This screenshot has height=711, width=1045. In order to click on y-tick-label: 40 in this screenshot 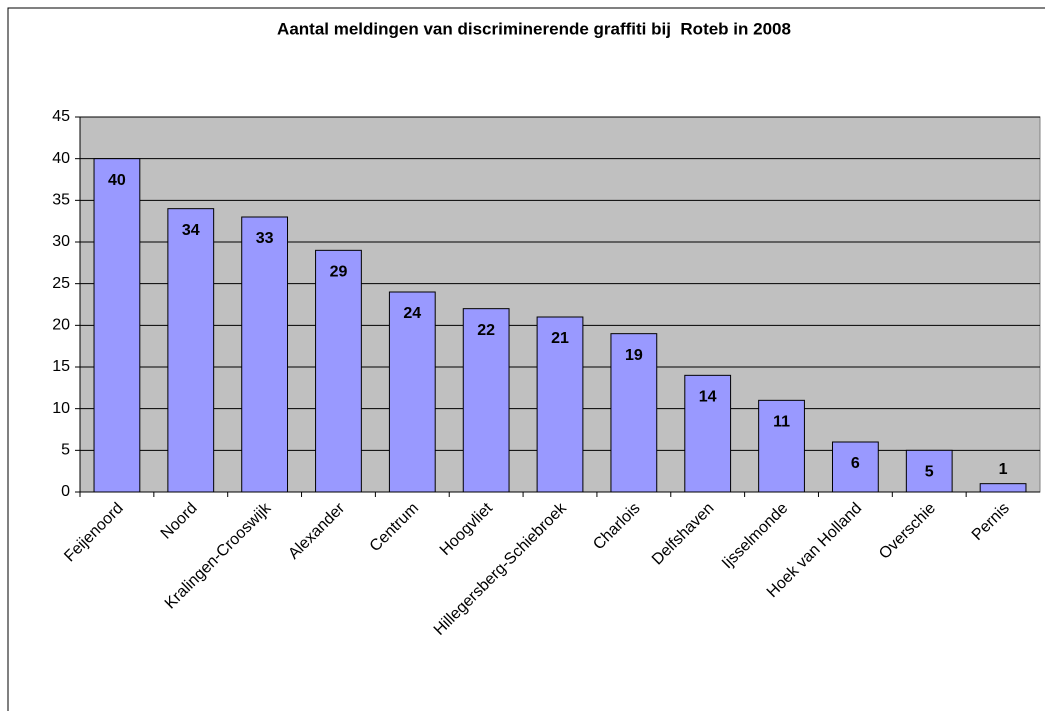, I will do `click(61, 158)`.